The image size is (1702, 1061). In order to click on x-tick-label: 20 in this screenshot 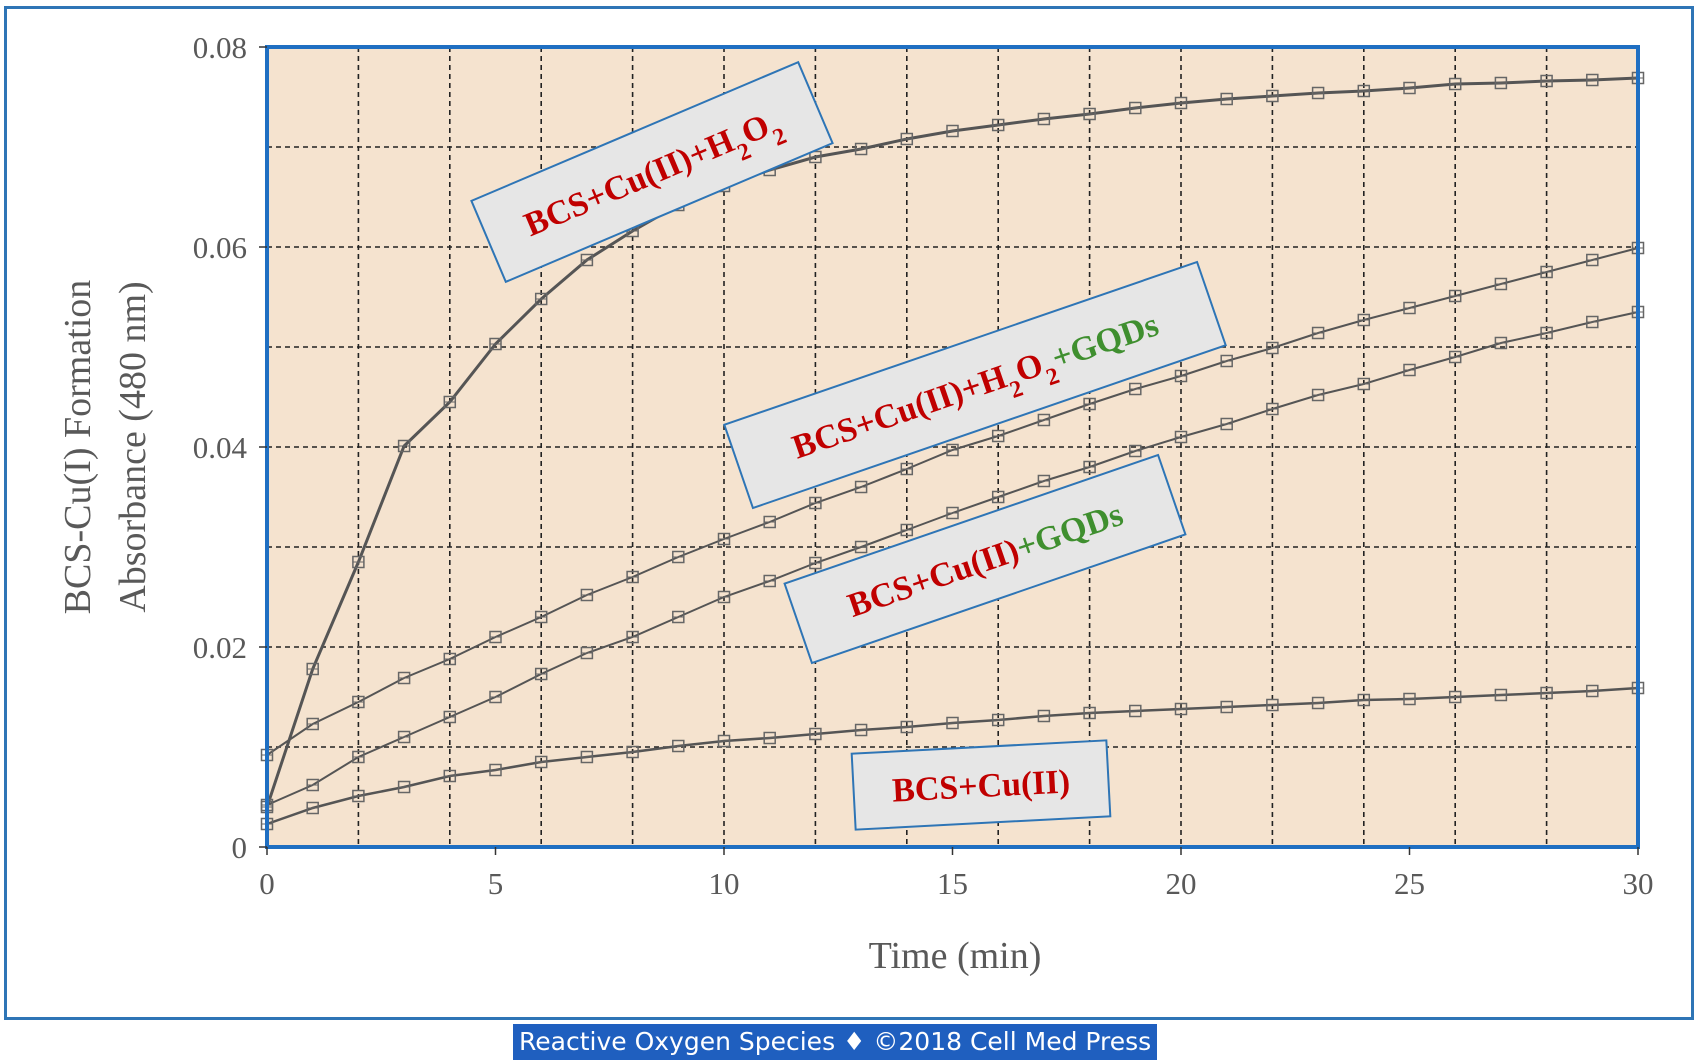, I will do `click(1181, 883)`.